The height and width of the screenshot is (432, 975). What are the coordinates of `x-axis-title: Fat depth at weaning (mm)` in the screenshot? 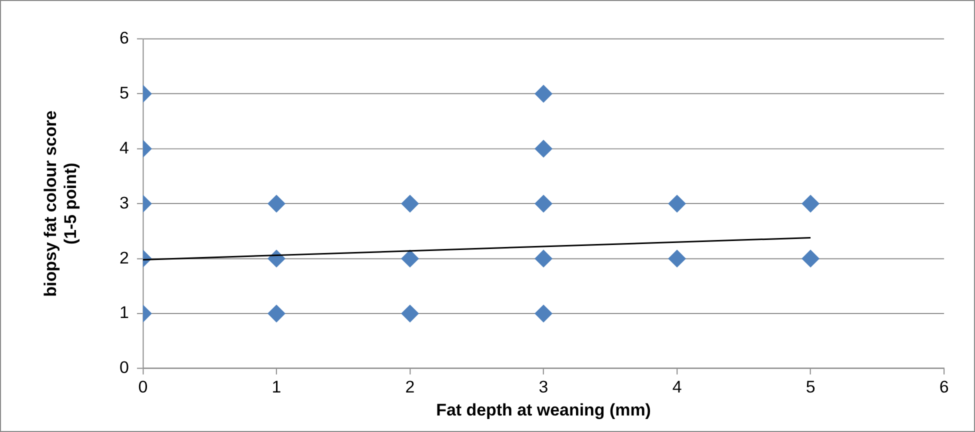 It's located at (543, 410).